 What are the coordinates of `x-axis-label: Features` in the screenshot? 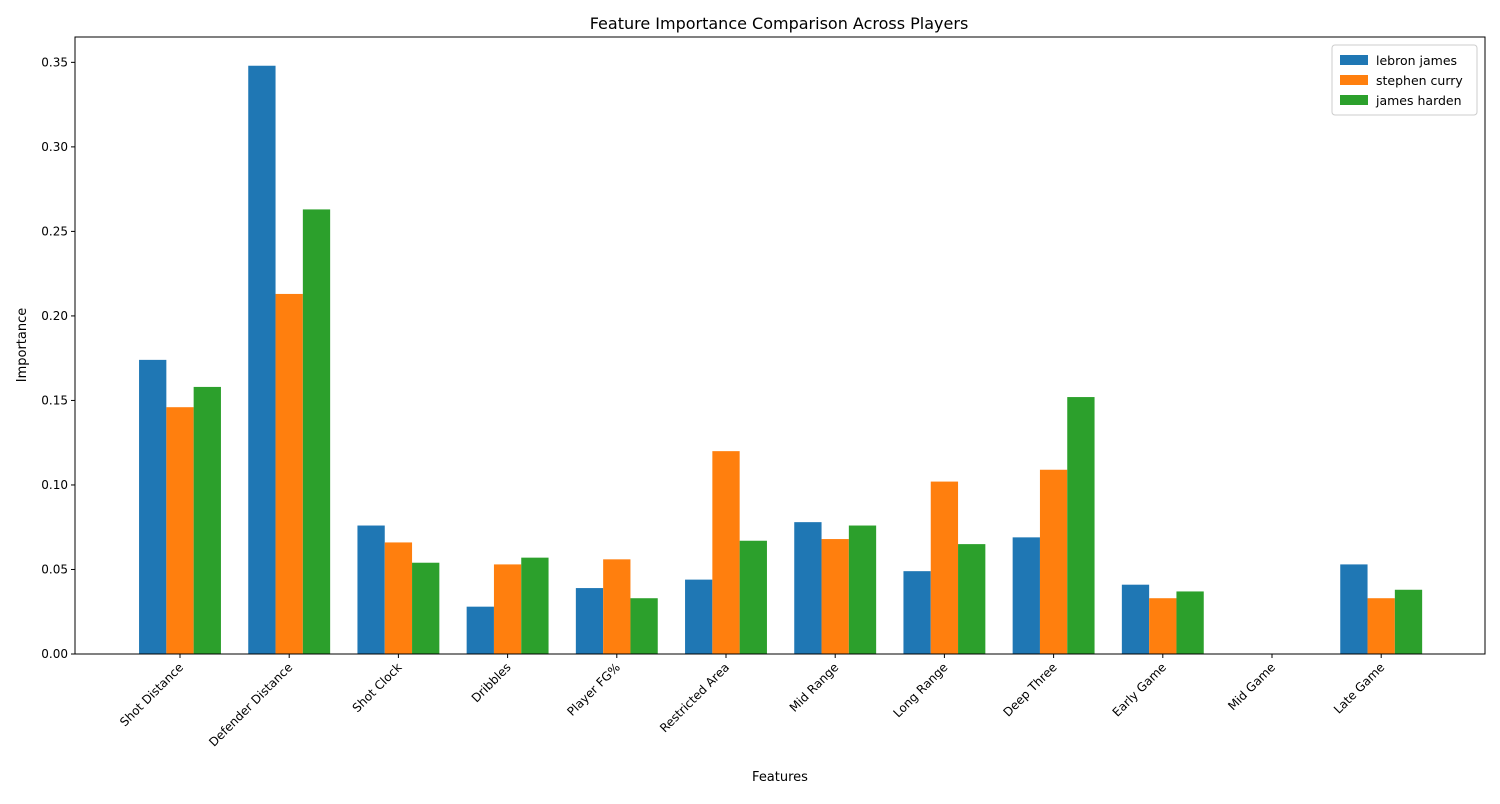 It's located at (780, 777).